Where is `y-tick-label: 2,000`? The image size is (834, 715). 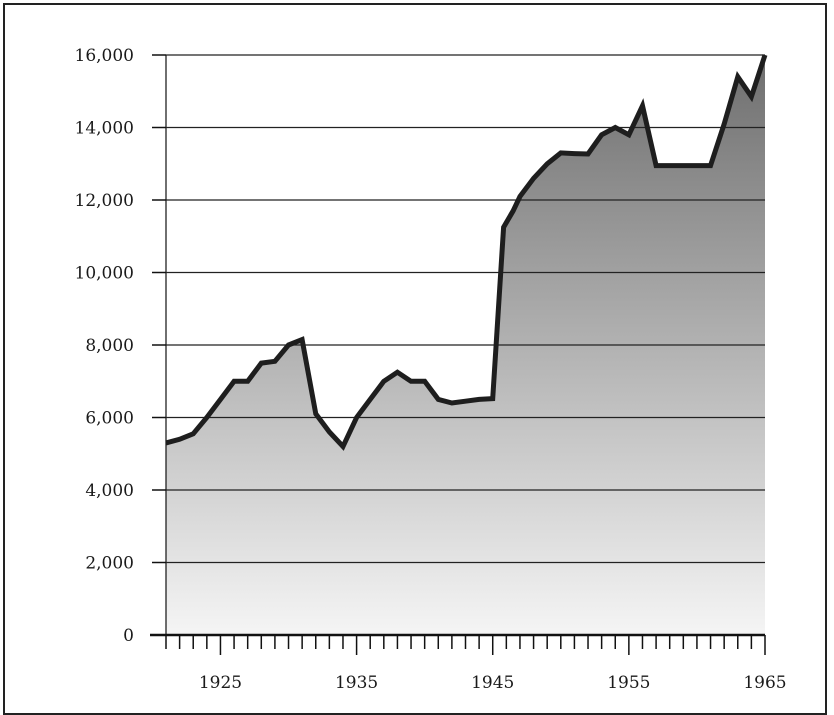
y-tick-label: 2,000 is located at coordinates (109, 564).